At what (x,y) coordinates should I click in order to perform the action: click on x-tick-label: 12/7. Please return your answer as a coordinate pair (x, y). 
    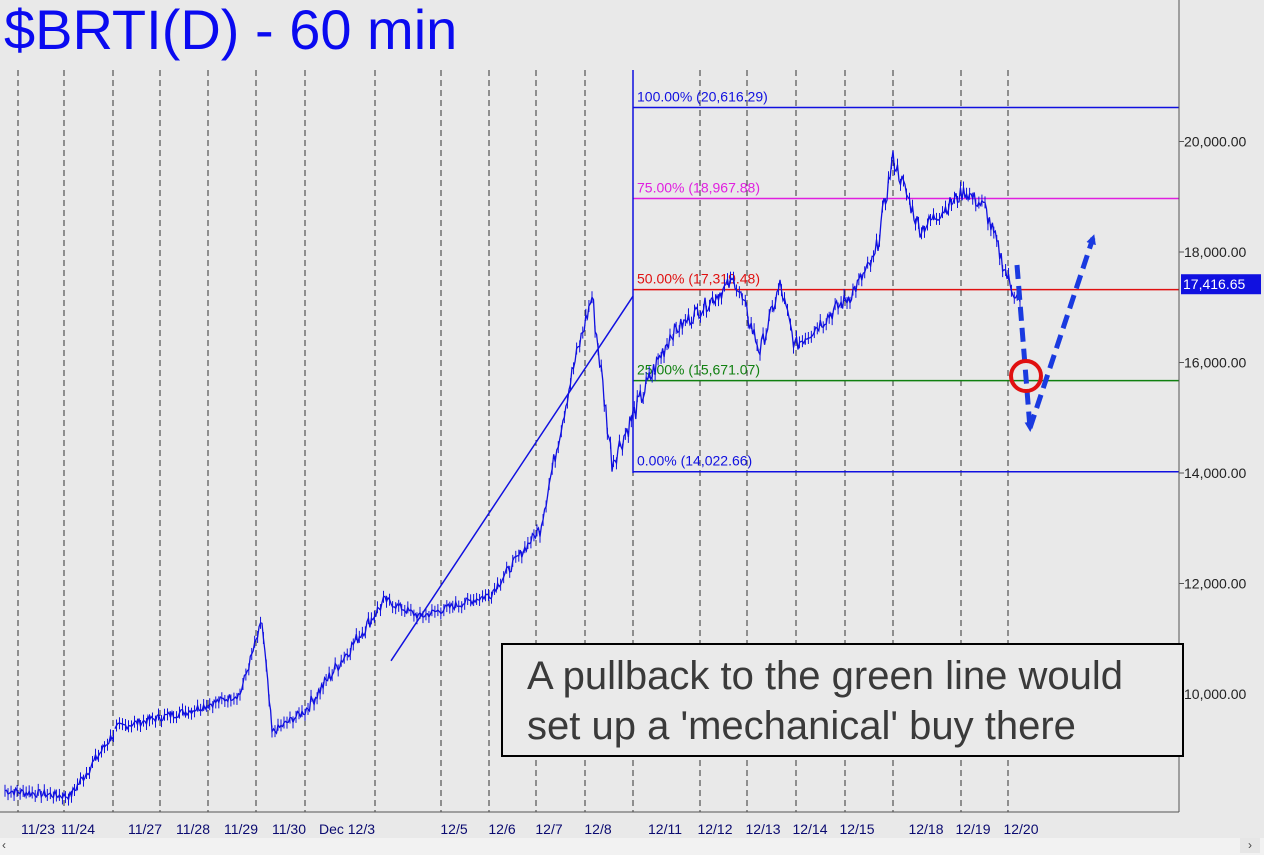
    Looking at the image, I should click on (548, 829).